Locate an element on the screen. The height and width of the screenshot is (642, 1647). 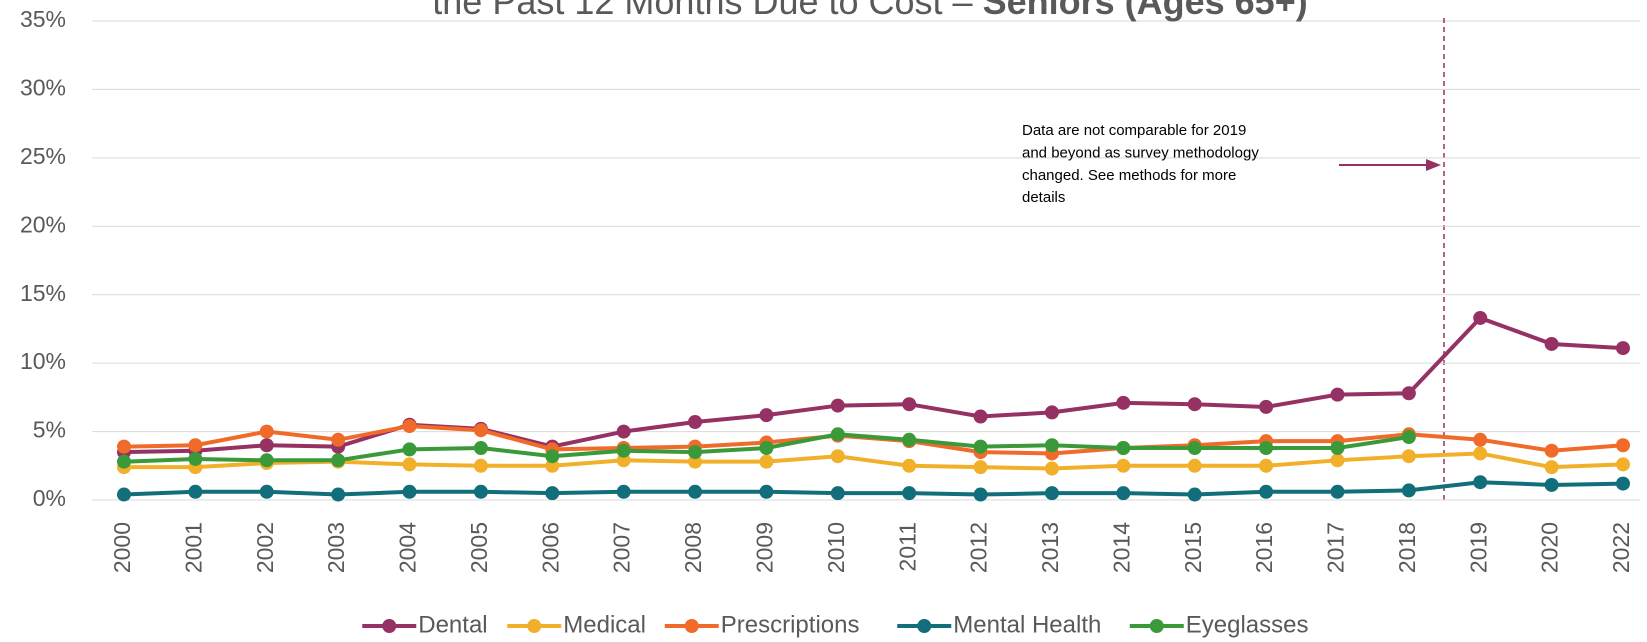
legend-item: Dental is located at coordinates (425, 624).